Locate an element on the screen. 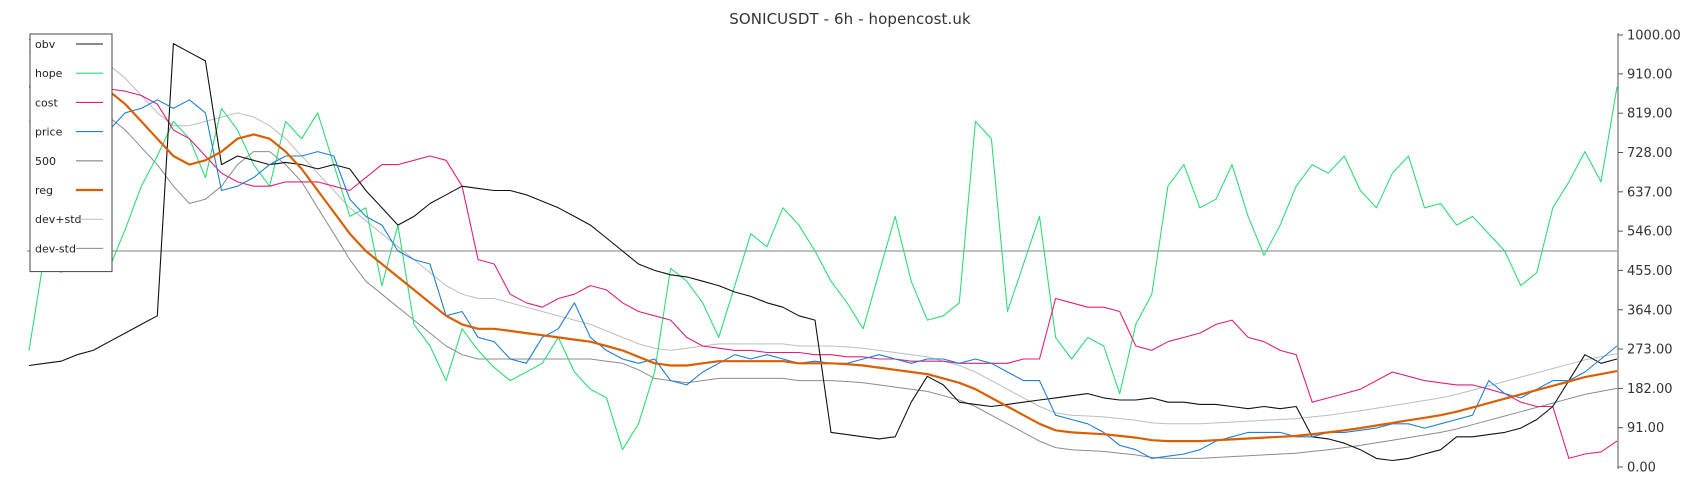  y-tick-label: 910.00 is located at coordinates (1650, 74).